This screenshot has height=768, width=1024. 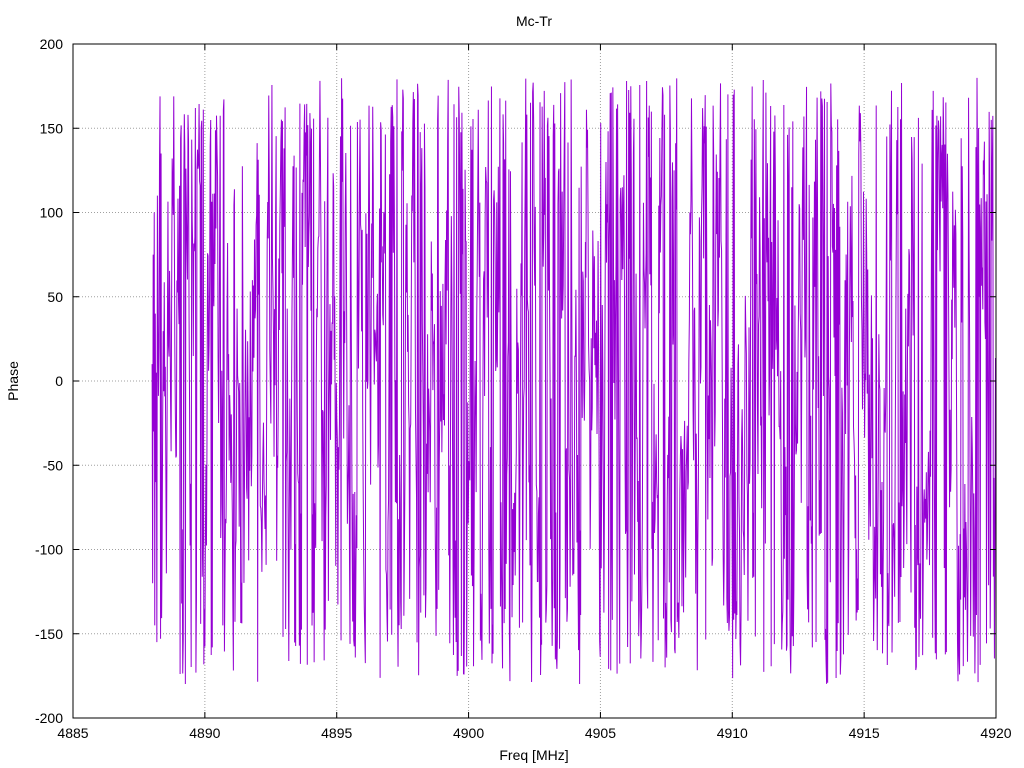 I want to click on x-tick-label: 4910, so click(x=732, y=733).